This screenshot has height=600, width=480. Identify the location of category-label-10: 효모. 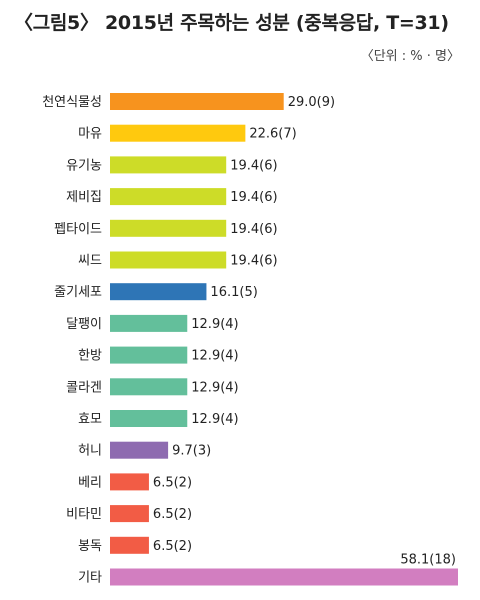
(90, 419).